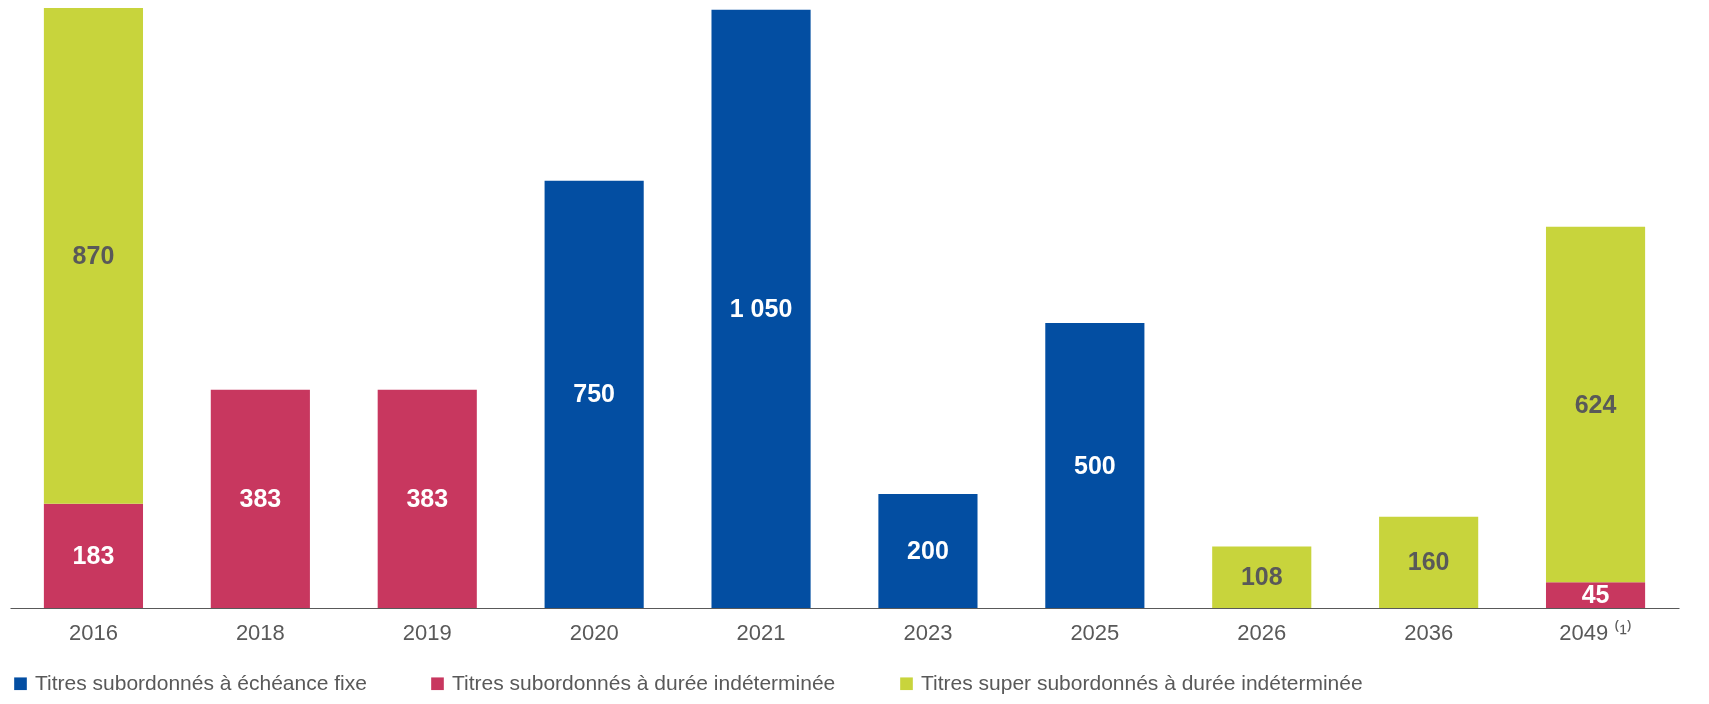  Describe the element at coordinates (644, 682) in the screenshot. I see `legend-label: Titres subordonnés à durée indéterminée` at that location.